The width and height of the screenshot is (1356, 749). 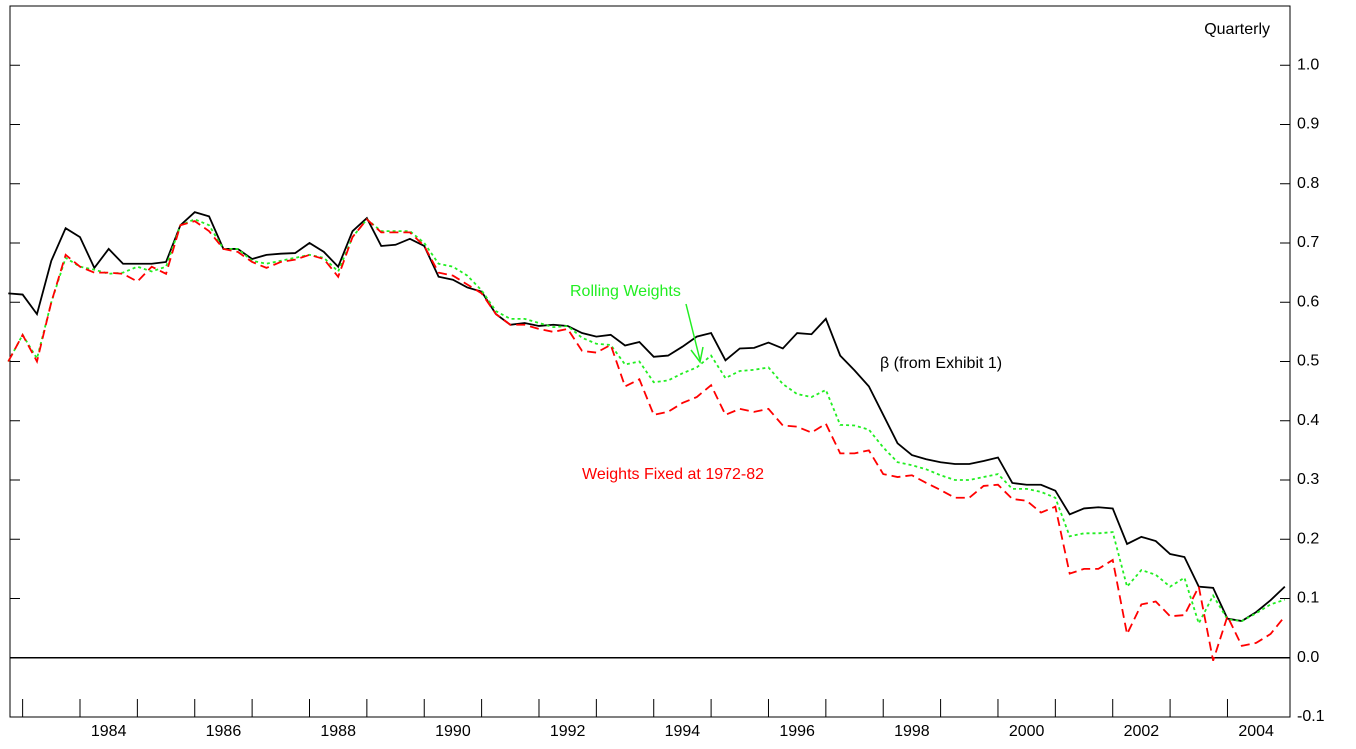 What do you see at coordinates (1308, 598) in the screenshot?
I see `y-tick-label: 0.1` at bounding box center [1308, 598].